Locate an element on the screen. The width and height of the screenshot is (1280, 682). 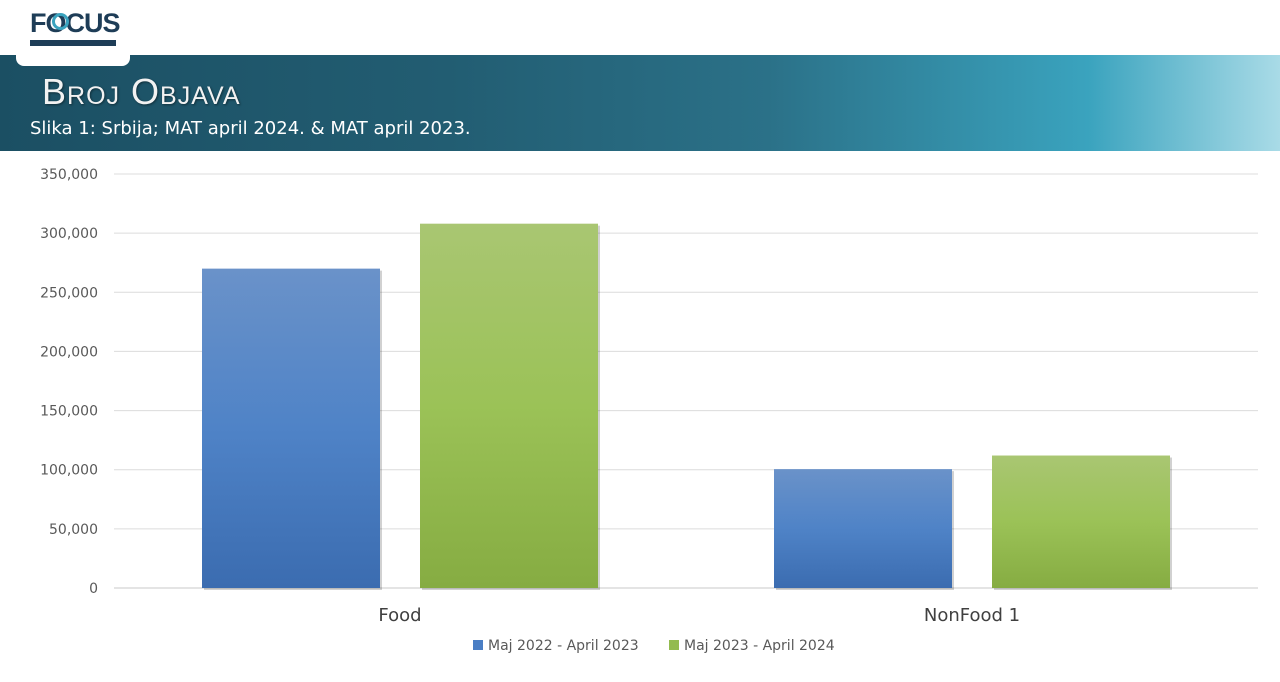
legend-label: Maj 2023 - April 2024 is located at coordinates (759, 646).